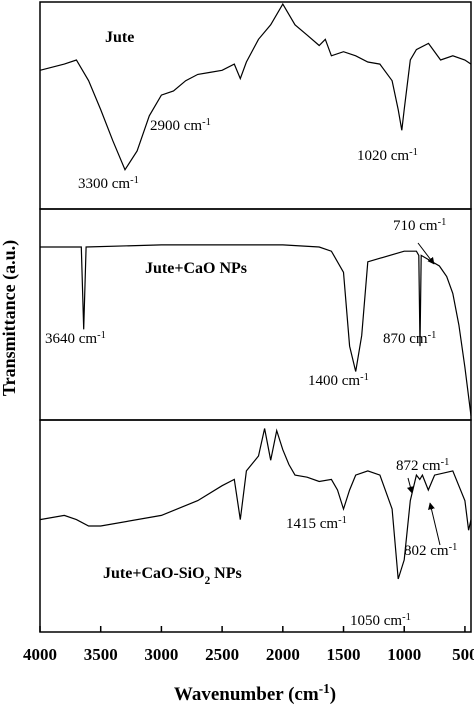 This screenshot has width=474, height=709. I want to click on annotation-text: 2900 cm, so click(176, 126).